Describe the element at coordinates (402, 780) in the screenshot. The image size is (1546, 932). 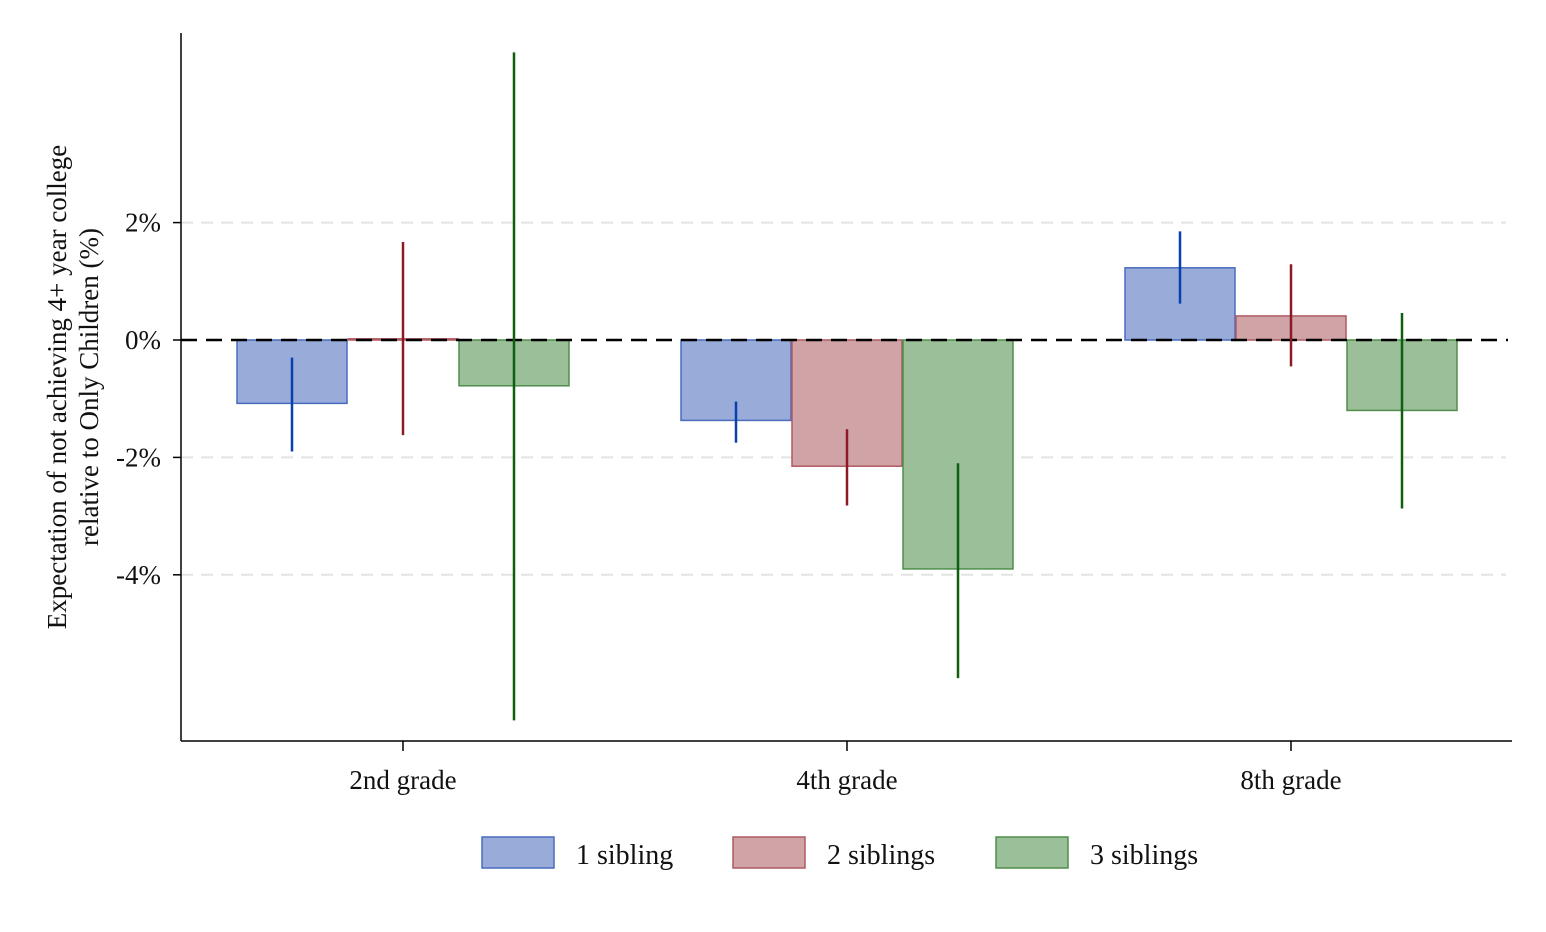
I see `x-tick-label: 2nd grade` at that location.